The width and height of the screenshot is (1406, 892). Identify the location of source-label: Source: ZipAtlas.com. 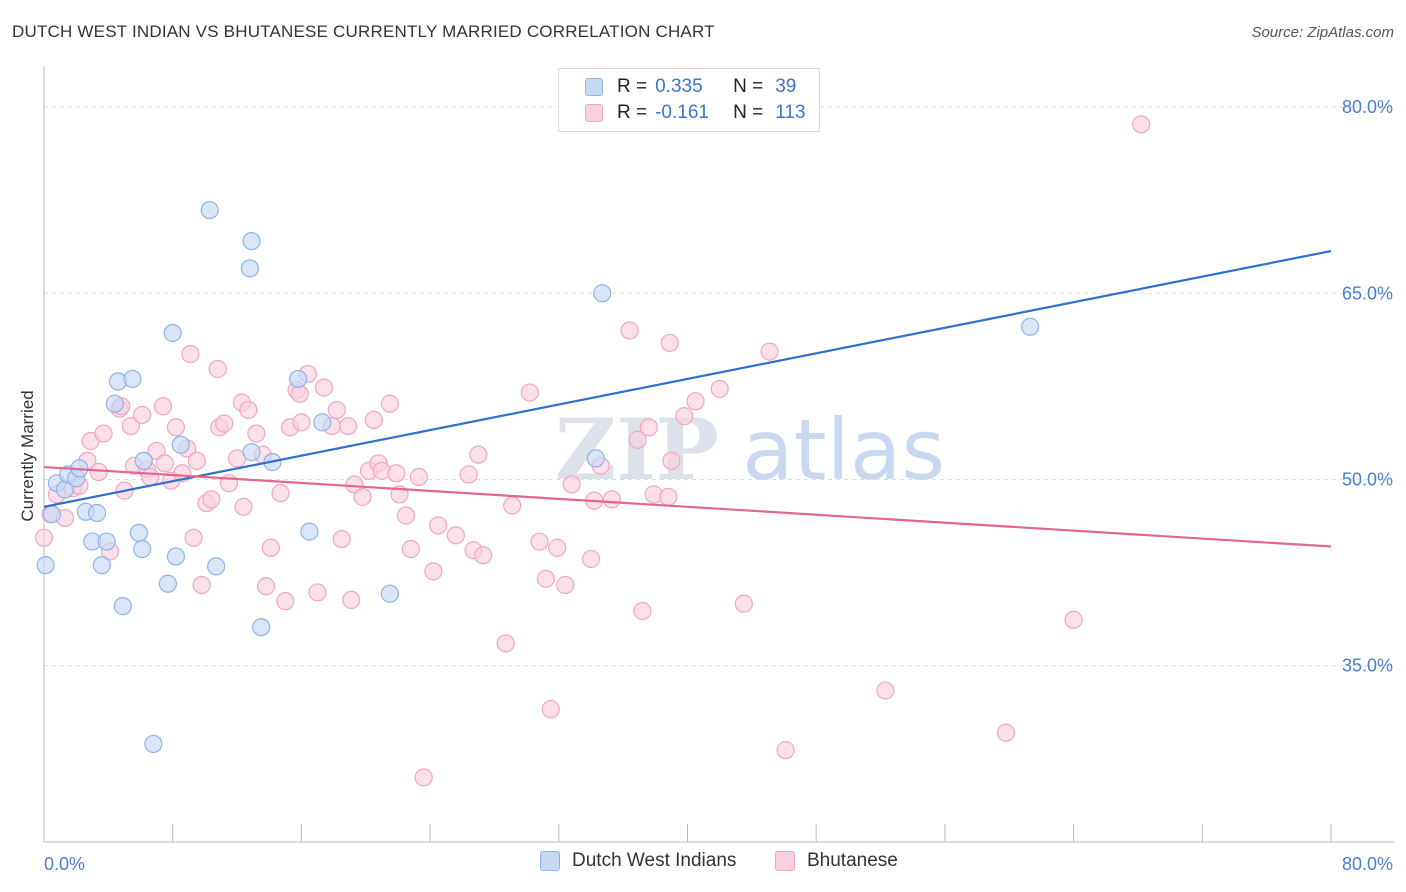
(1322, 32).